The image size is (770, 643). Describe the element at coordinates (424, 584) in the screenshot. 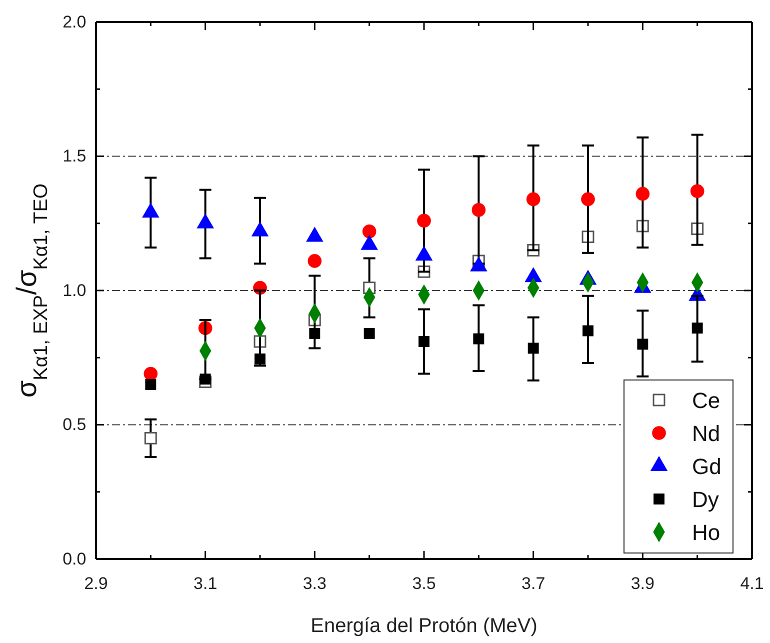

I see `x-tick-label: 3.5` at that location.